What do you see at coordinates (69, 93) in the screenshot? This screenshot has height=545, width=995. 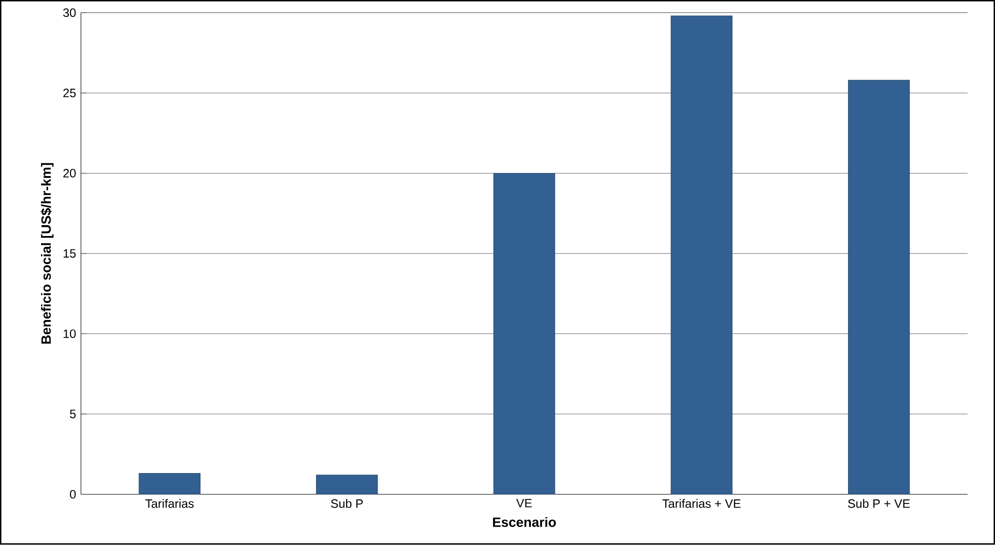 I see `y-tick-label: 25` at bounding box center [69, 93].